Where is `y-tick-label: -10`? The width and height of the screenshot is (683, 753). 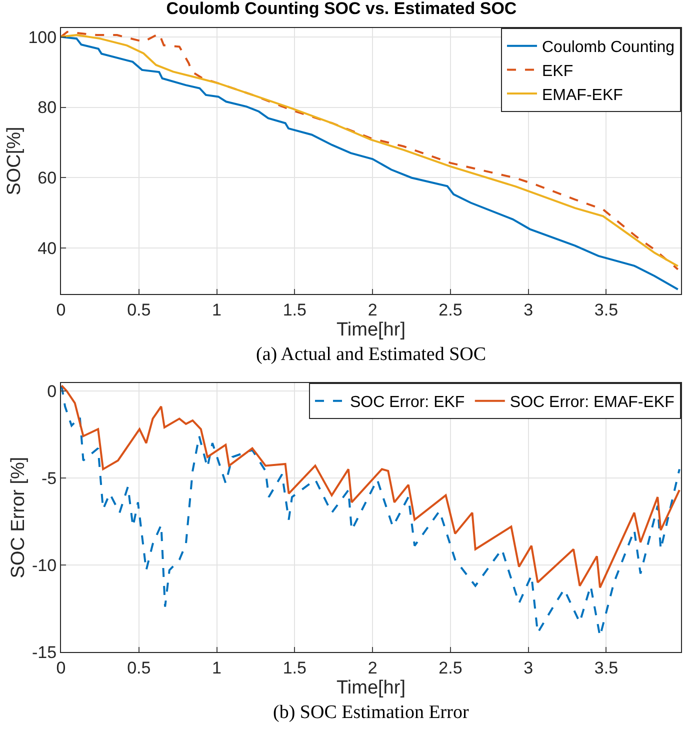 y-tick-label: -10 is located at coordinates (44, 565).